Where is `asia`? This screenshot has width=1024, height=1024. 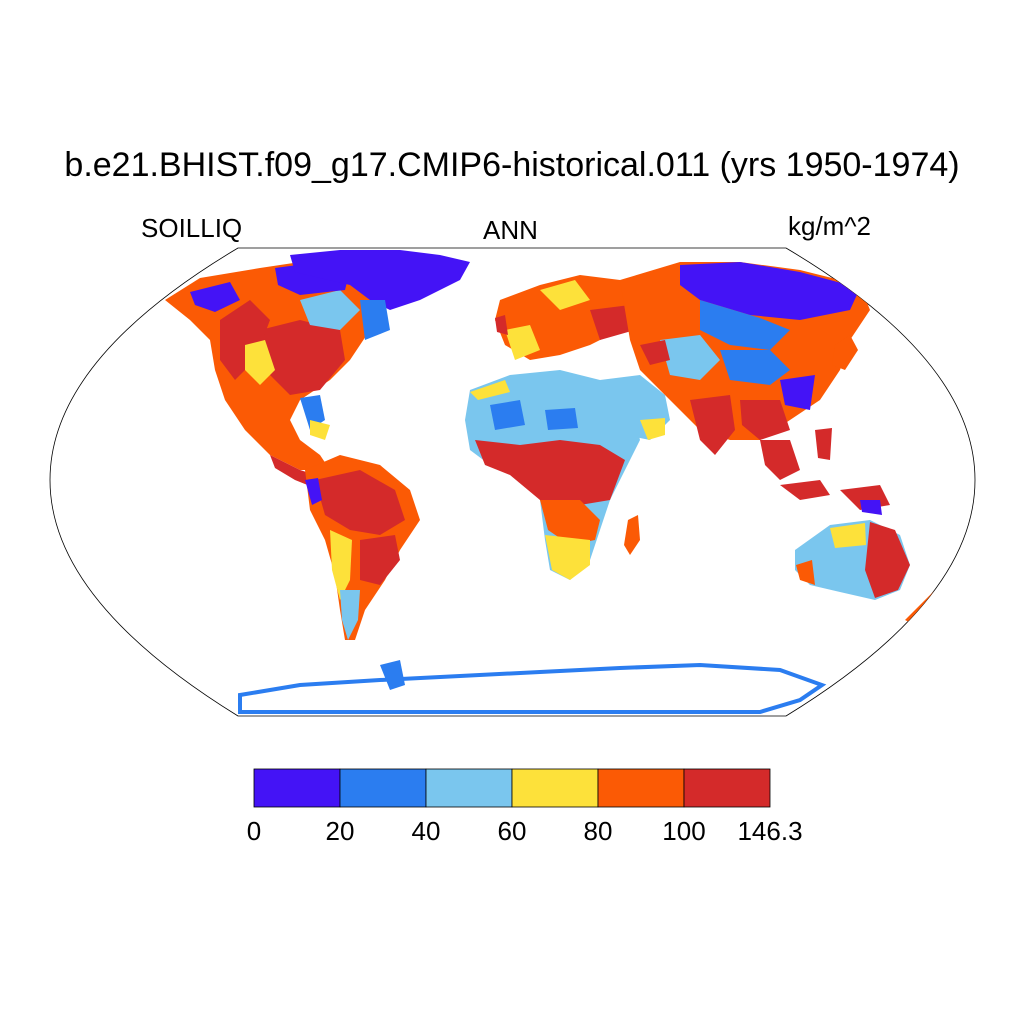
asia is located at coordinates (745, 358).